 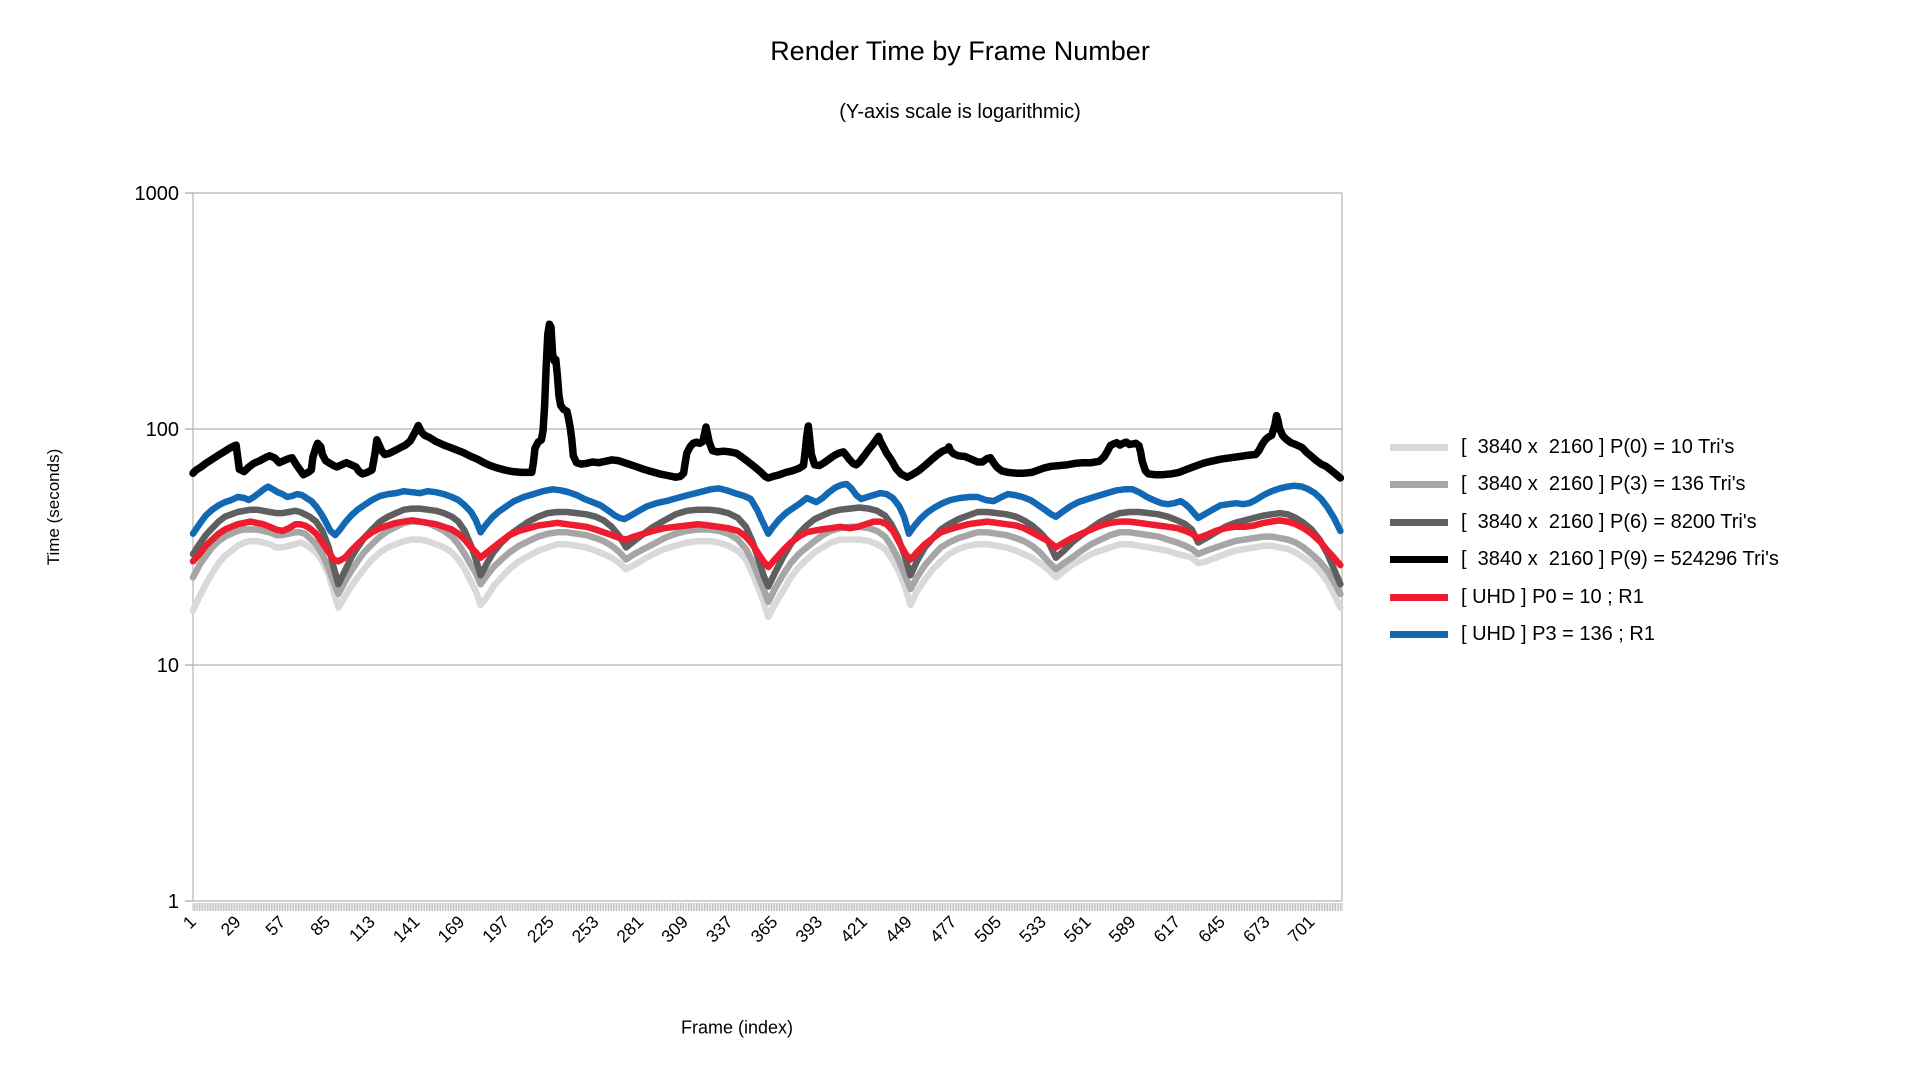 What do you see at coordinates (943, 929) in the screenshot?
I see `x-tick-label: 477` at bounding box center [943, 929].